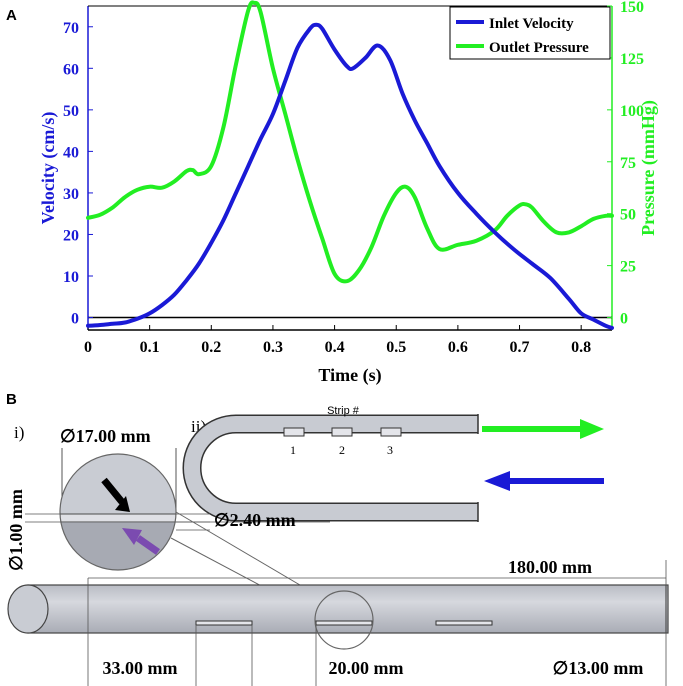  Describe the element at coordinates (11, 15) in the screenshot. I see `panel-a-label: A` at that location.